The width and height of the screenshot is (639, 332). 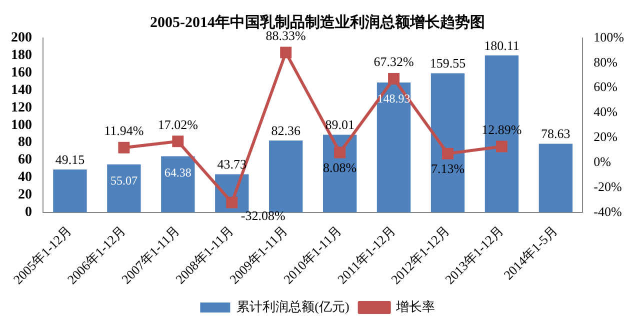 What do you see at coordinates (609, 36) in the screenshot?
I see `y2-tick-label: 100%` at bounding box center [609, 36].